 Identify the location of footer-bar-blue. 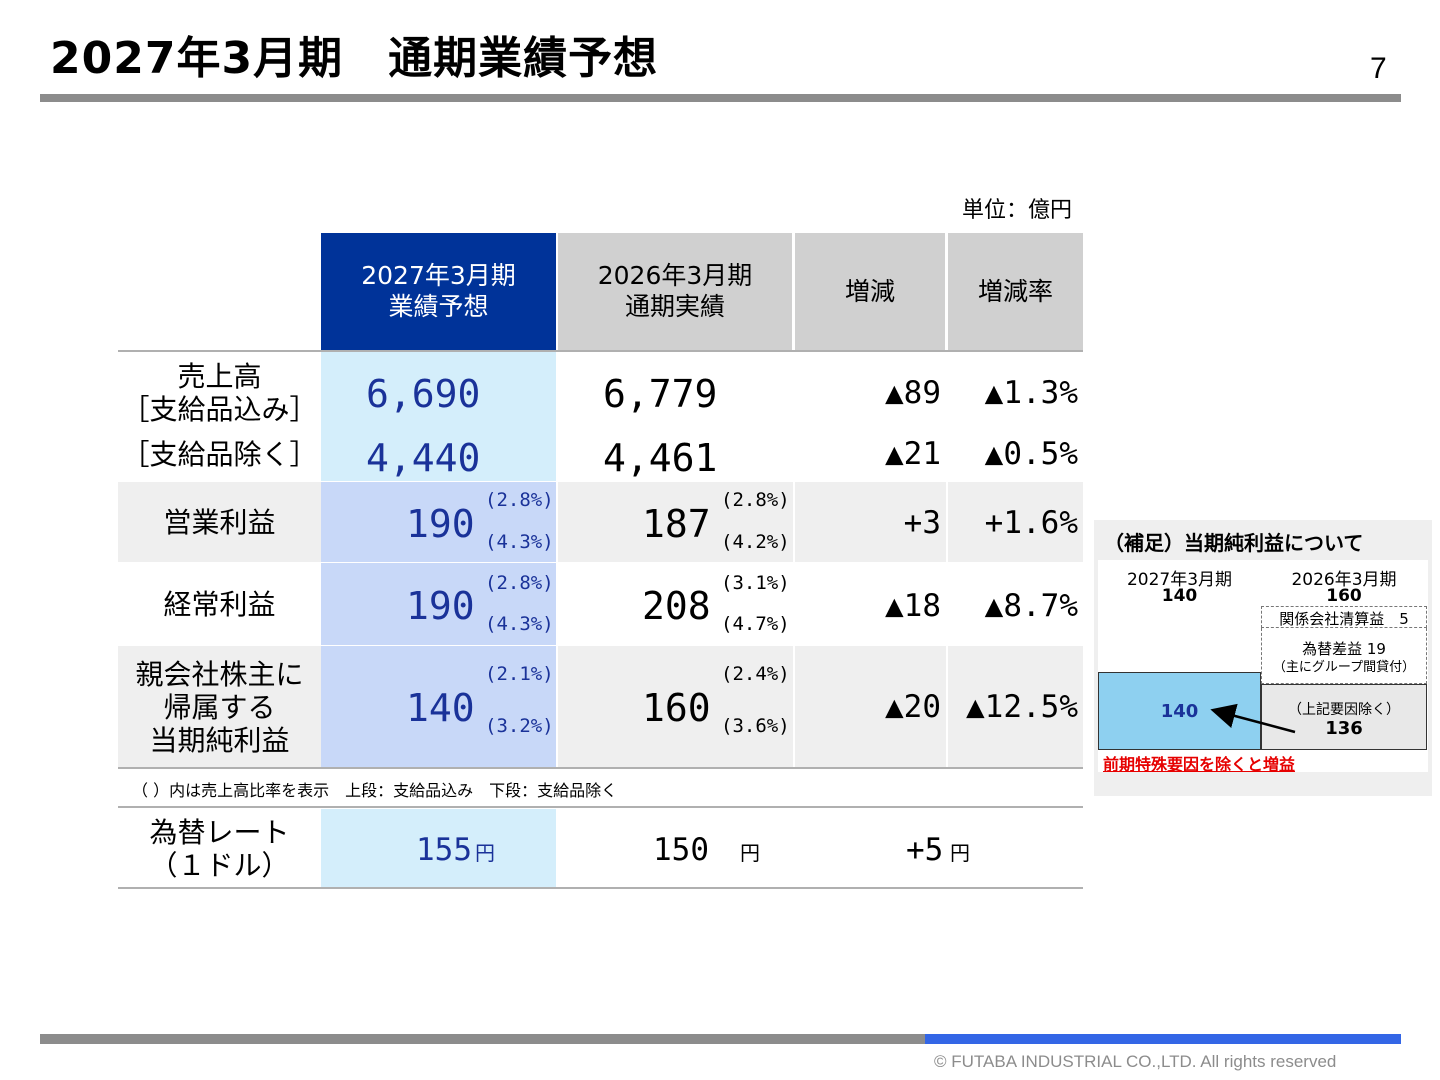
(1163, 1039).